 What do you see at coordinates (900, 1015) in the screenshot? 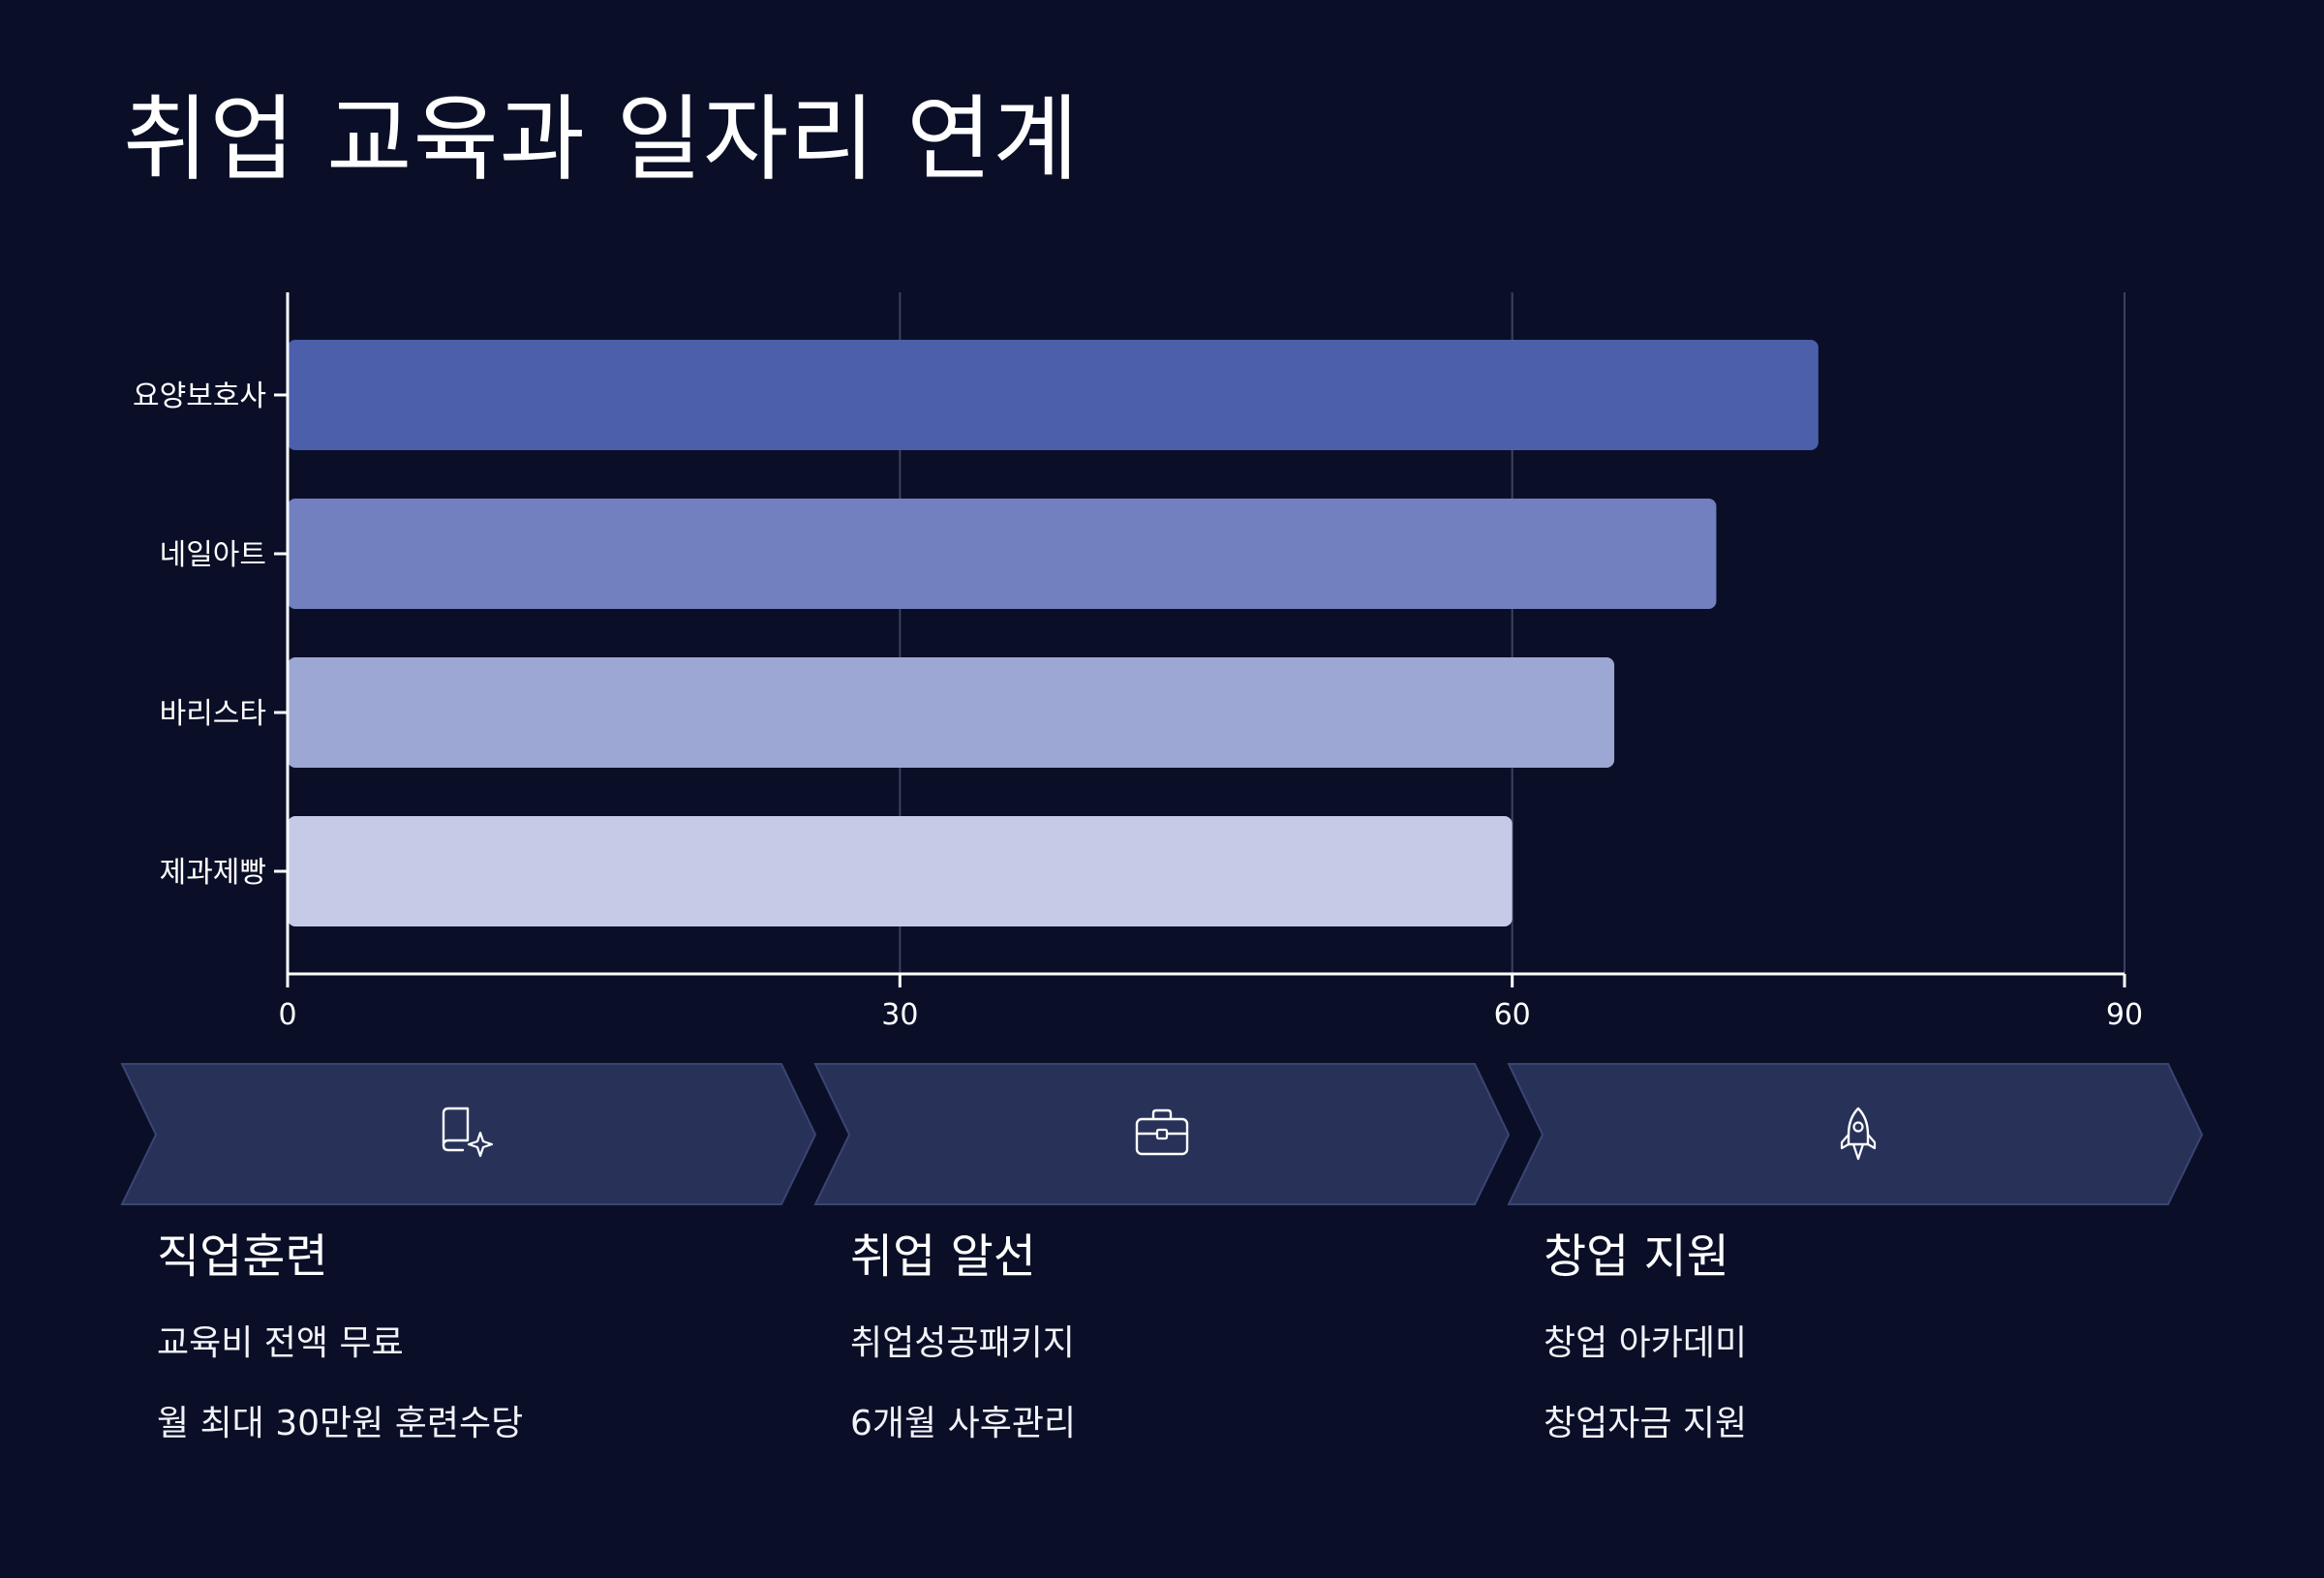
I see `x-tick-label: 30` at bounding box center [900, 1015].